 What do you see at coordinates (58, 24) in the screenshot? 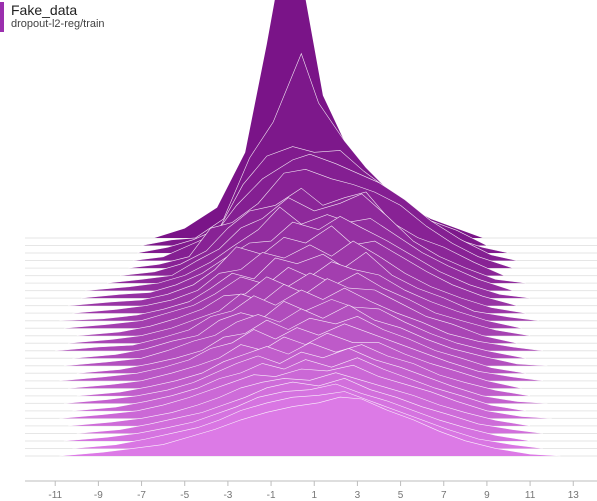
I see `run-name: dropout-l2-reg/train` at bounding box center [58, 24].